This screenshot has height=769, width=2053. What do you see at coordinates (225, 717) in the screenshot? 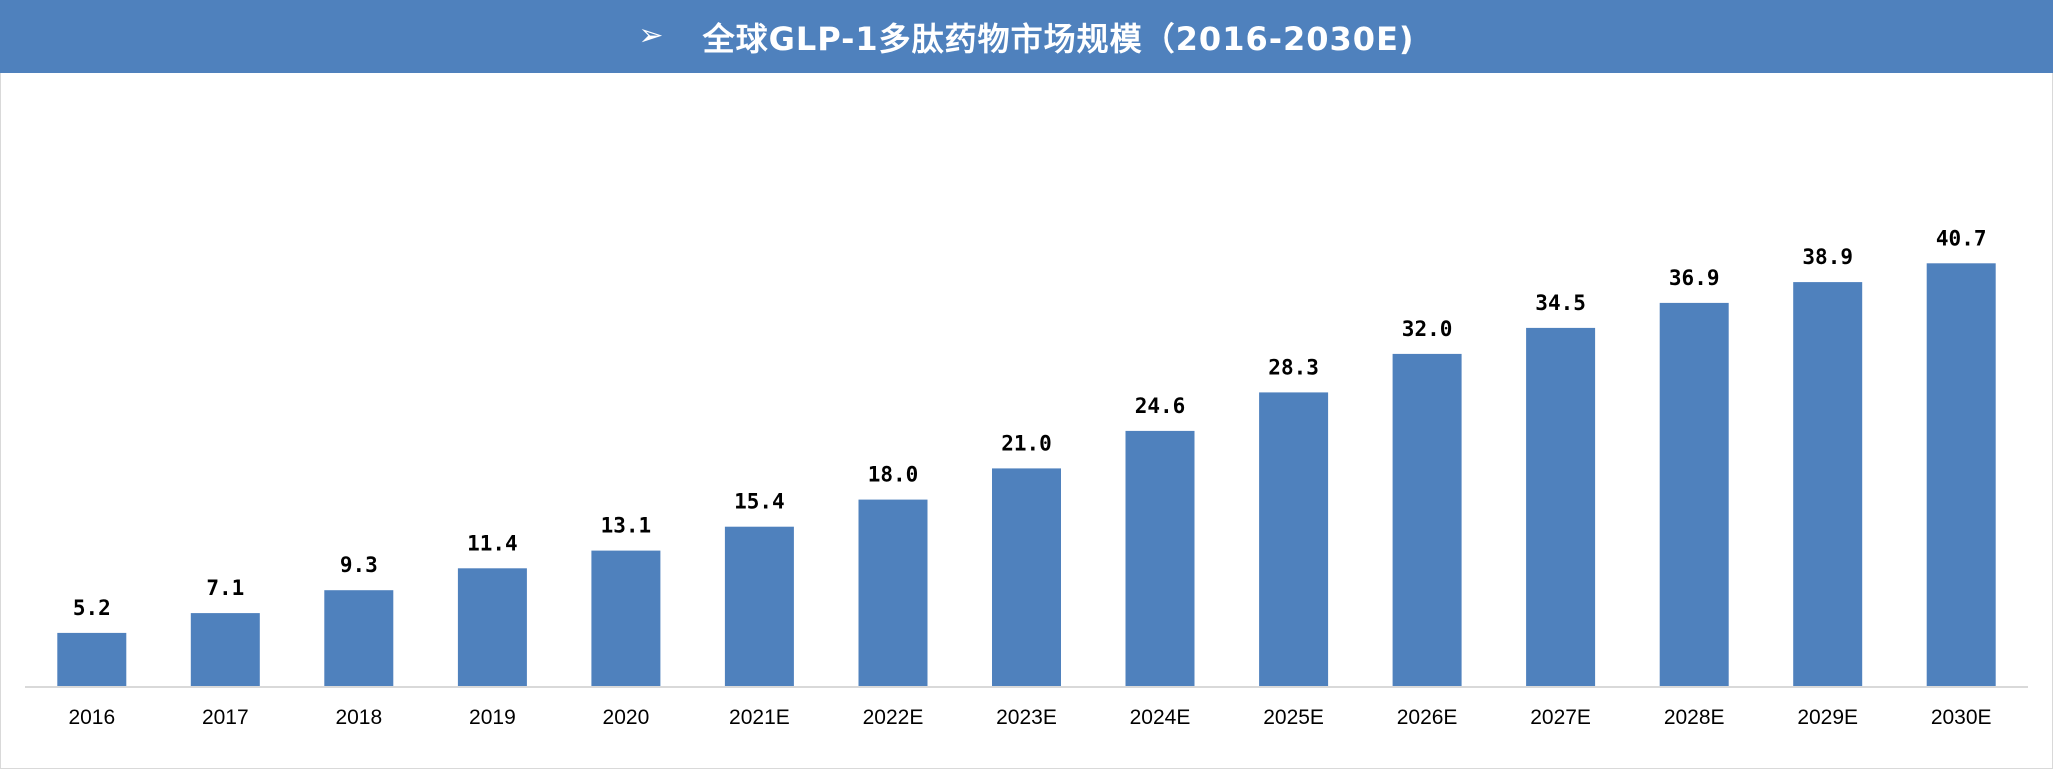
I see `category-label-2017: 2017` at bounding box center [225, 717].